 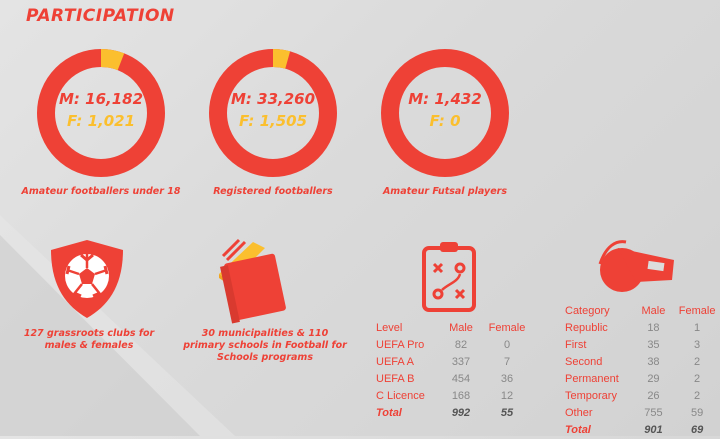 What do you see at coordinates (641, 269) in the screenshot?
I see `whistle-icon` at bounding box center [641, 269].